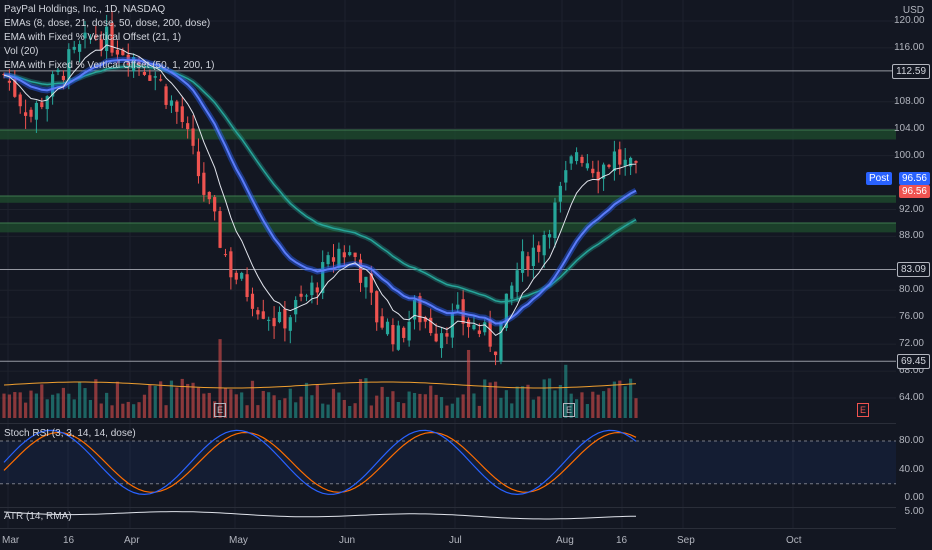  What do you see at coordinates (911, 209) in the screenshot?
I see `price-axis-tick: 92.00` at bounding box center [911, 209].